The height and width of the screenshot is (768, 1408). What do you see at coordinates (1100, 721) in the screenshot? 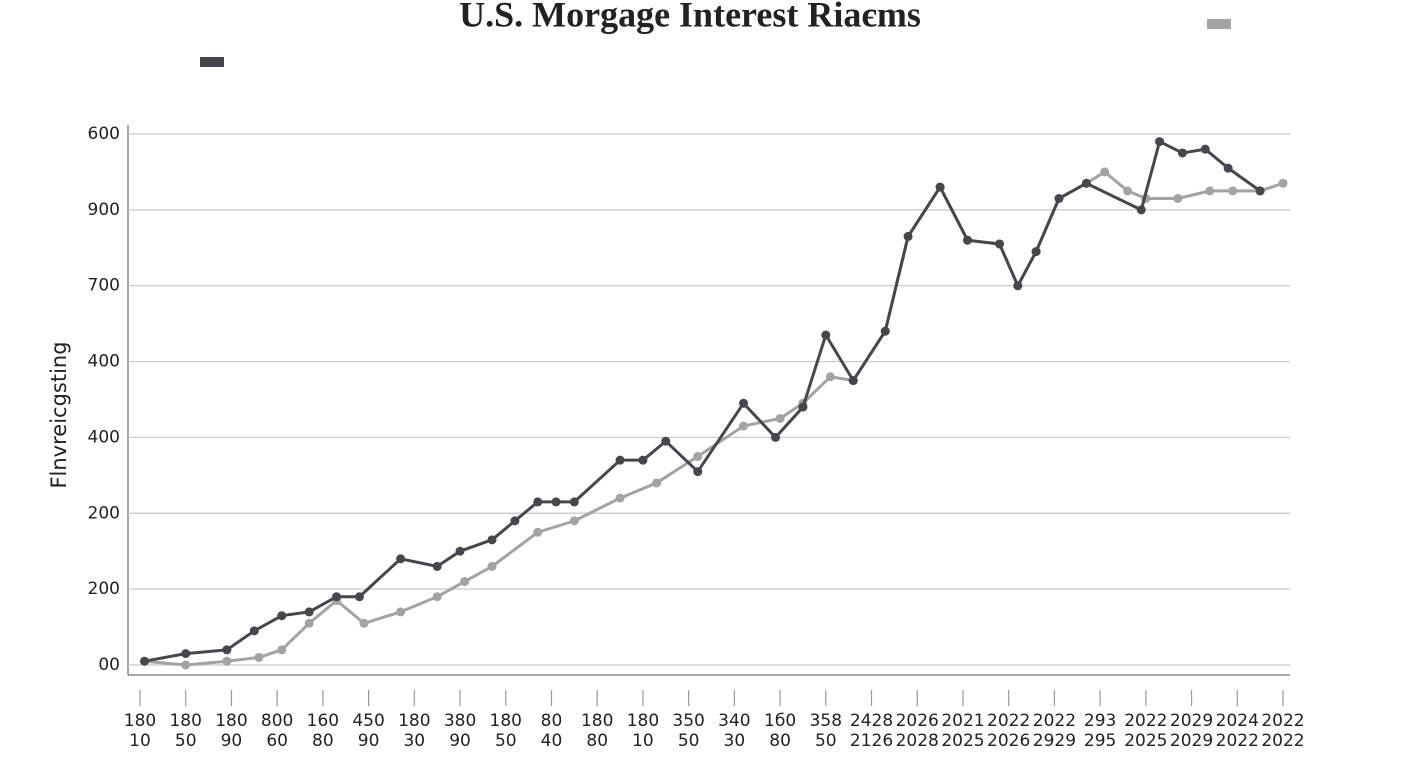
I see `x-tick-label: 293` at bounding box center [1100, 721].